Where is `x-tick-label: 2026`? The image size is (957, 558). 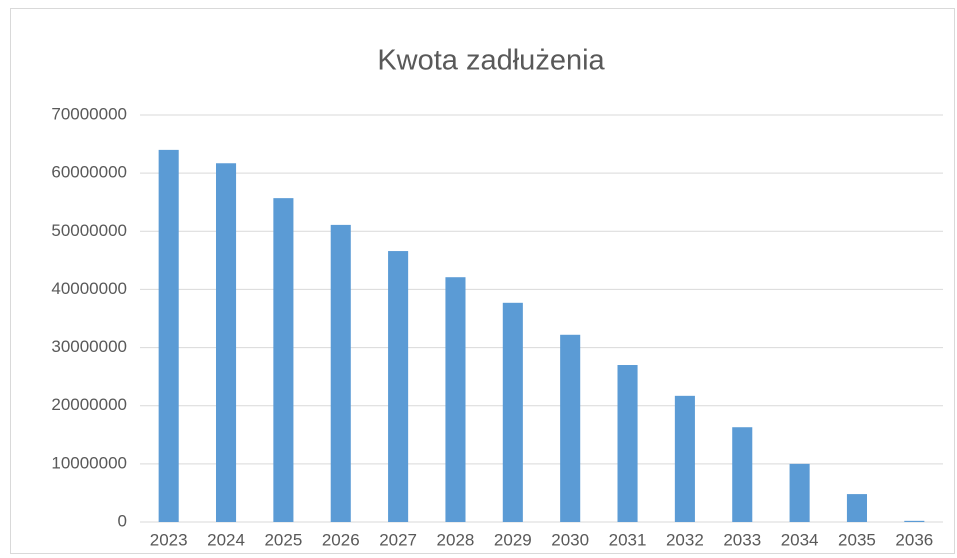 x-tick-label: 2026 is located at coordinates (341, 539).